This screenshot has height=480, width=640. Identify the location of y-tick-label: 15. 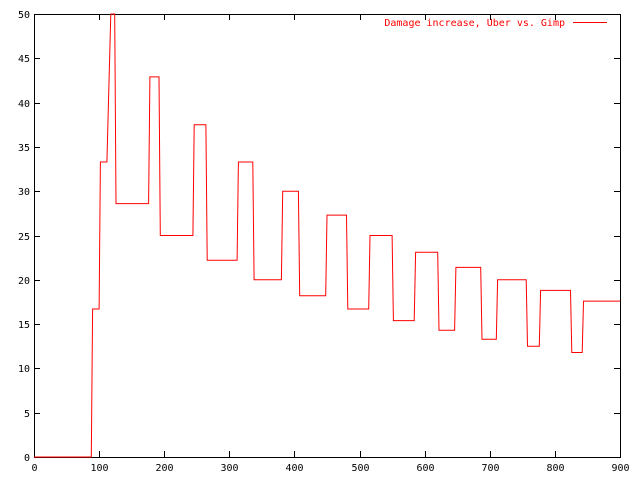
(24, 325).